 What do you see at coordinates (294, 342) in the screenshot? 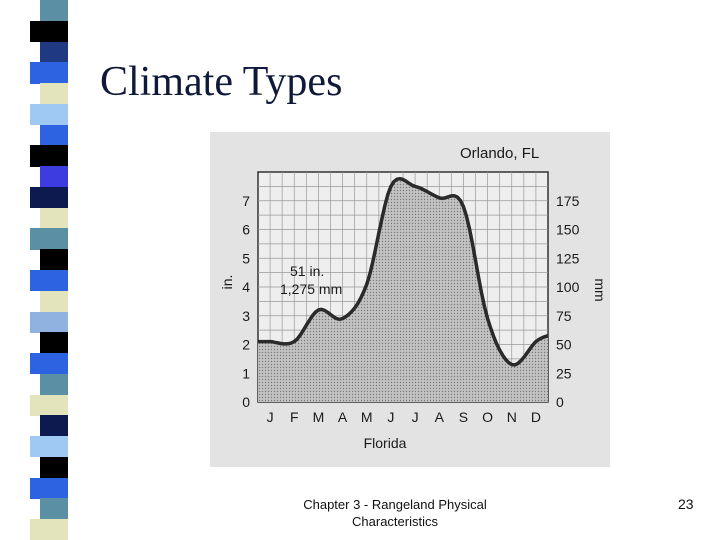
I see `data-point-F` at bounding box center [294, 342].